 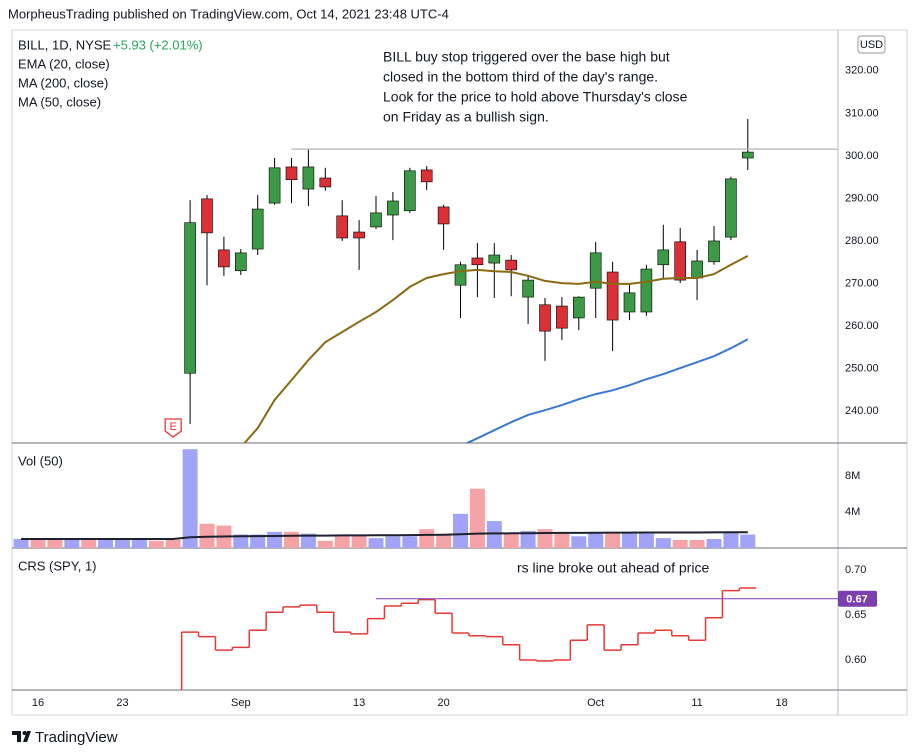 I want to click on annotation: rs line broke out ahead of price, so click(x=613, y=568).